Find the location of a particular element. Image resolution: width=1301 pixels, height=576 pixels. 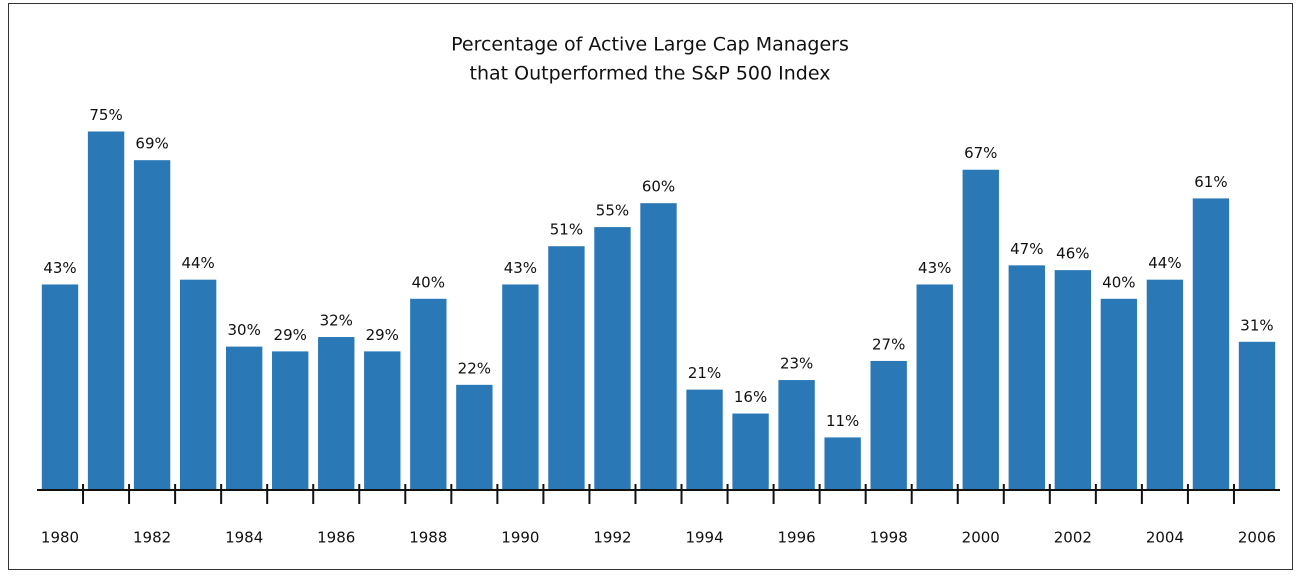

data-label: 21% is located at coordinates (704, 373).